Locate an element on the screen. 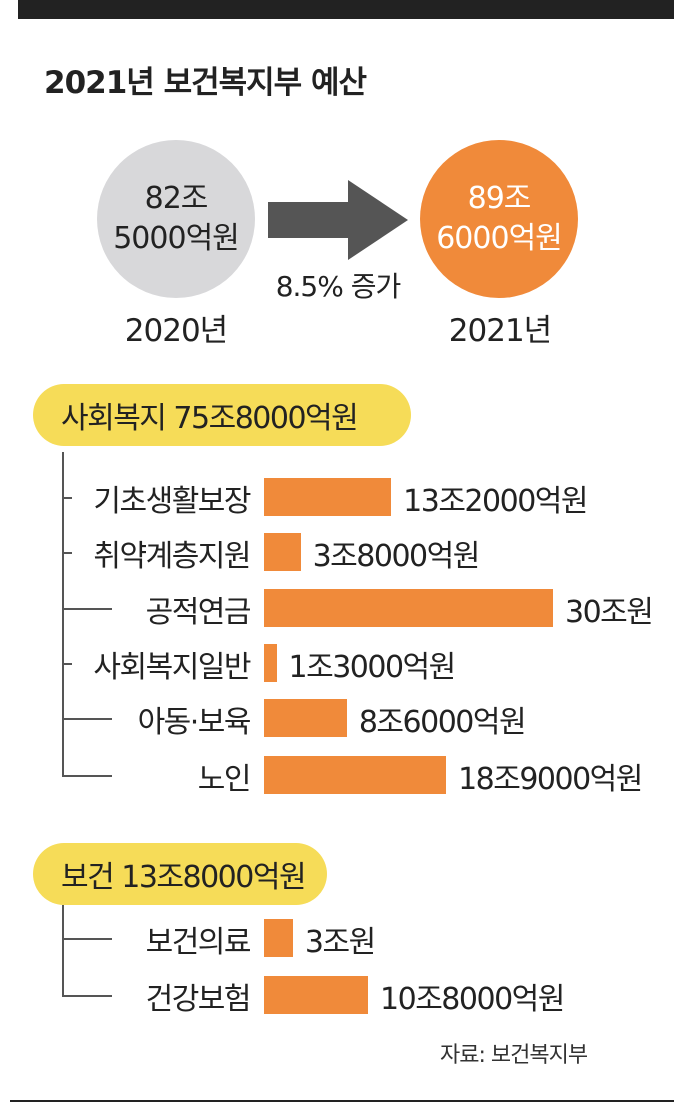 This screenshot has width=674, height=1106. budget-2020-amount-line1: 82조 is located at coordinates (176, 198).